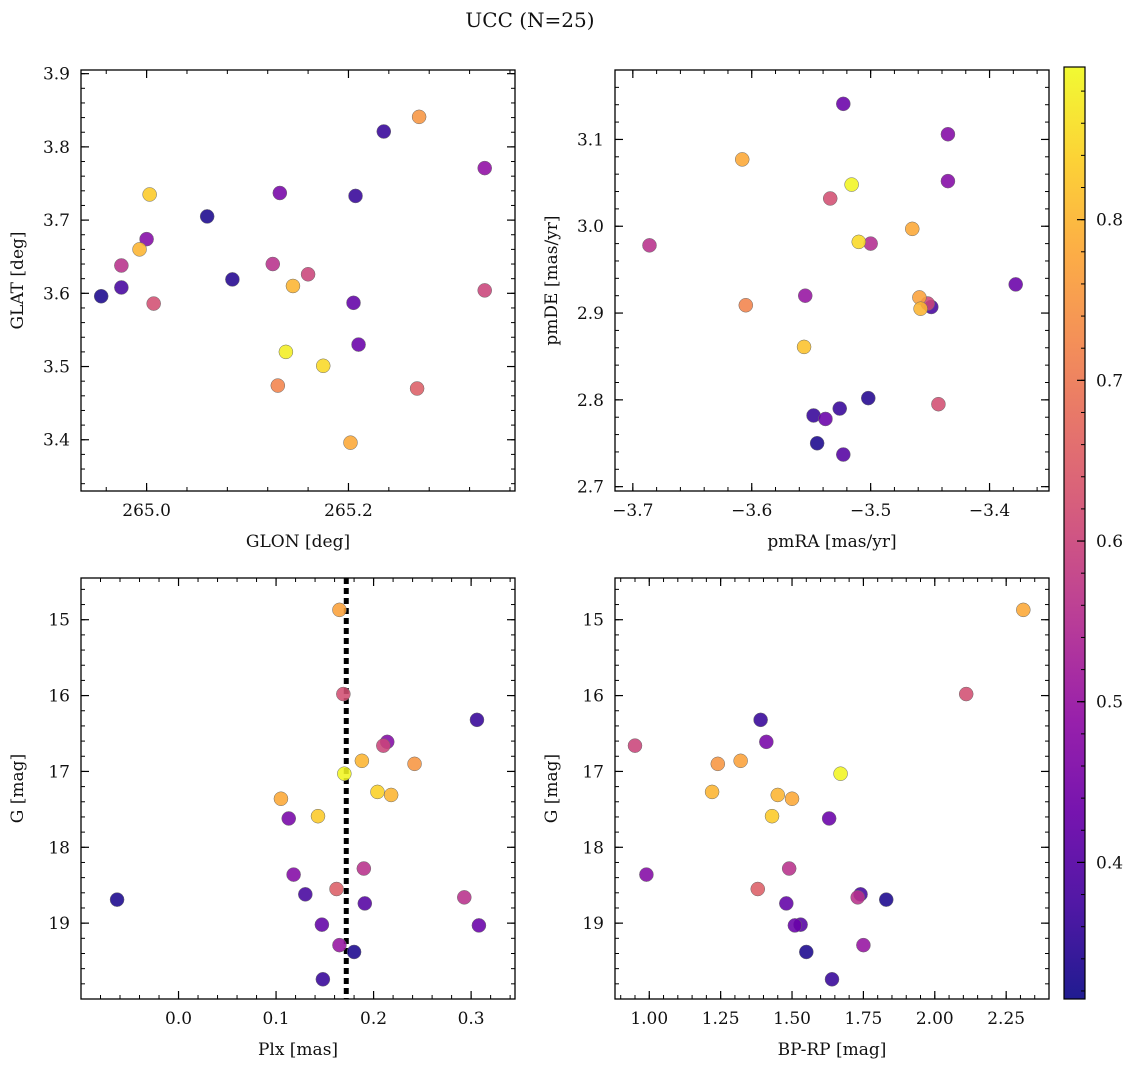 The image size is (1136, 1071). I want to click on figure-title: UCC (N=25), so click(530, 20).